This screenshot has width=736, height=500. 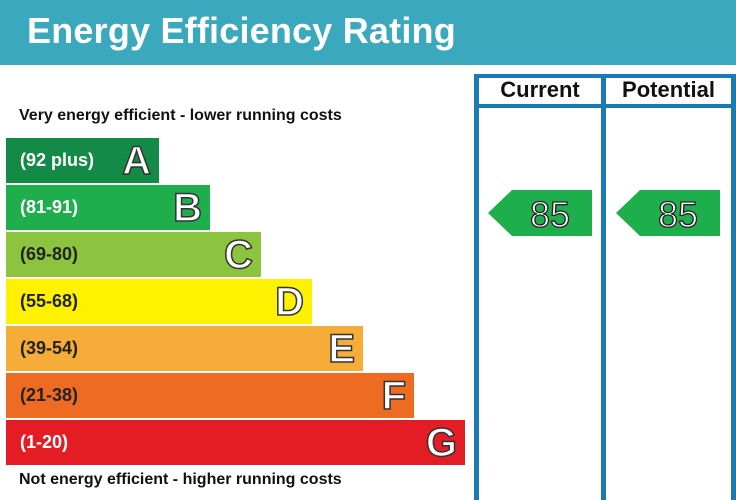 I want to click on band-letter: E, so click(x=342, y=349).